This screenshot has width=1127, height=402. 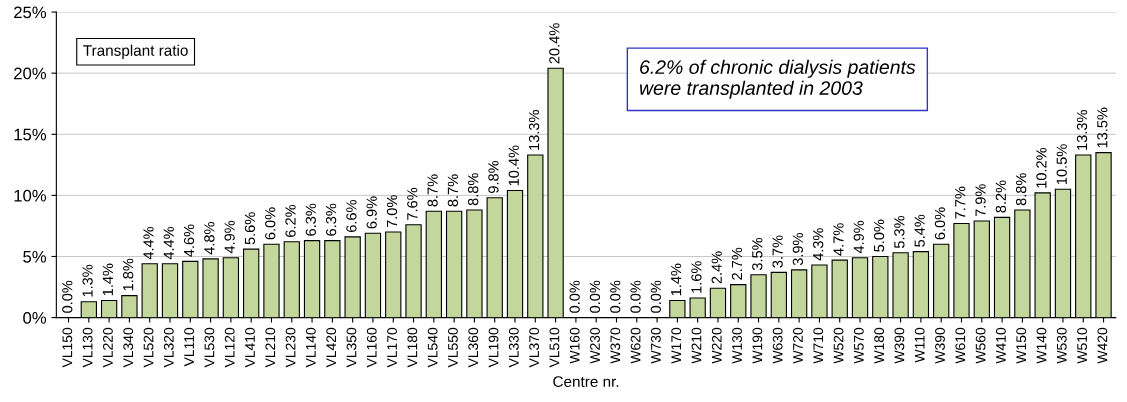 What do you see at coordinates (392, 211) in the screenshot?
I see `data-label: 7.0%` at bounding box center [392, 211].